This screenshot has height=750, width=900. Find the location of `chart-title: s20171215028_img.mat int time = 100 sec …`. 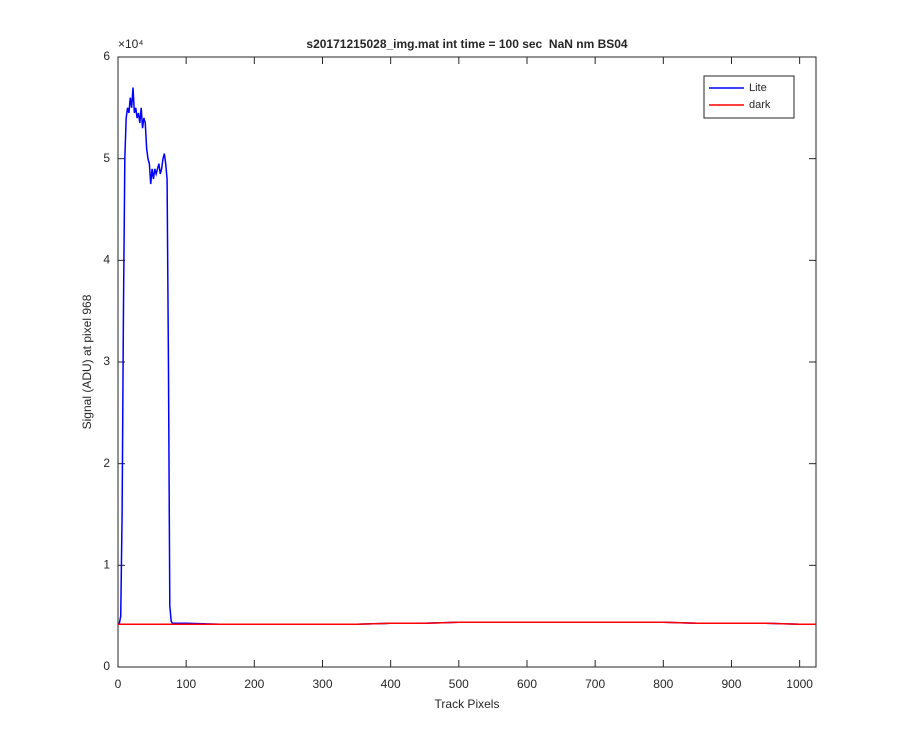

chart-title: s20171215028_img.mat int time = 100 sec … is located at coordinates (467, 44).